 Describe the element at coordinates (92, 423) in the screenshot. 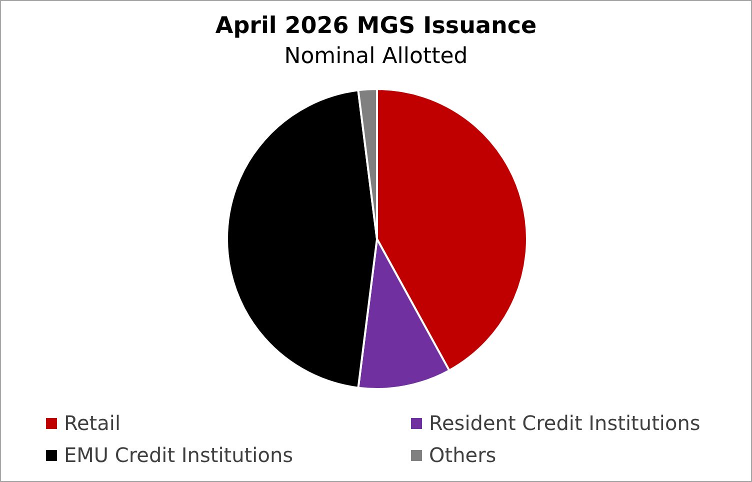

I see `legend-label: Retail` at that location.